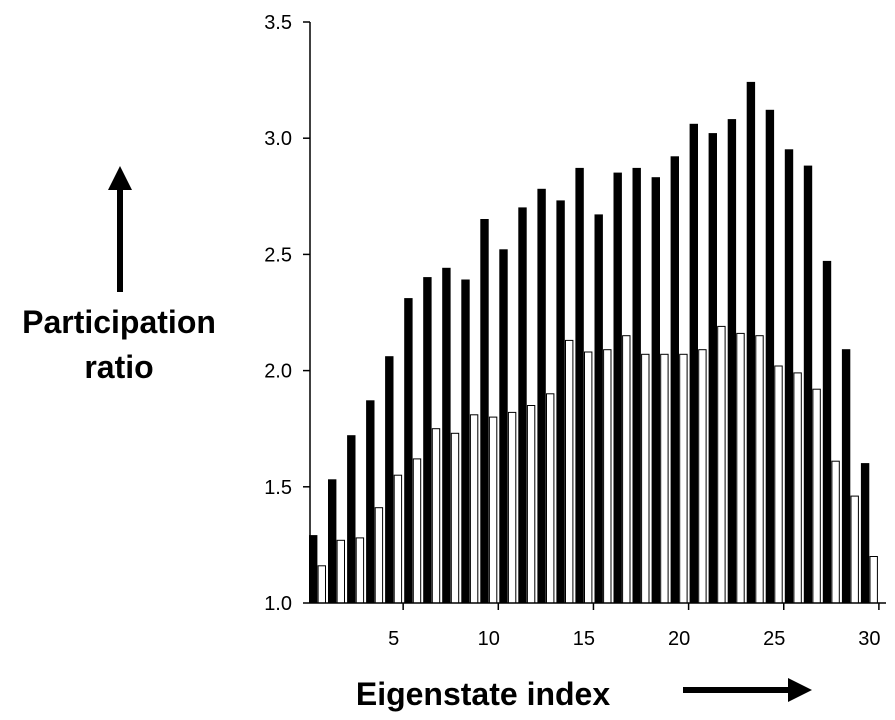 This screenshot has width=895, height=720. I want to click on y-tick-label: 3.5, so click(278, 23).